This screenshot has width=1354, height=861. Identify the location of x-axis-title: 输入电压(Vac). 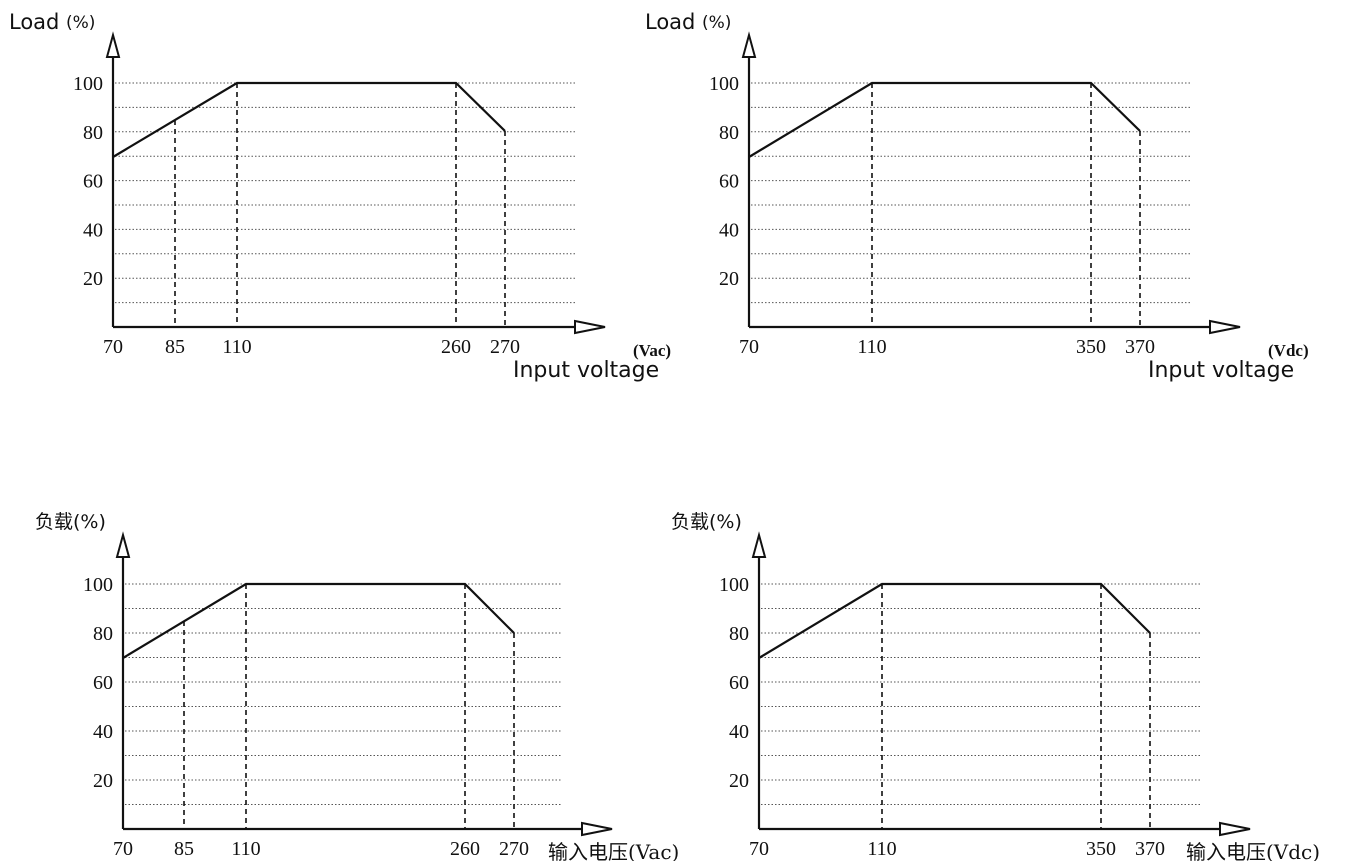
(613, 850).